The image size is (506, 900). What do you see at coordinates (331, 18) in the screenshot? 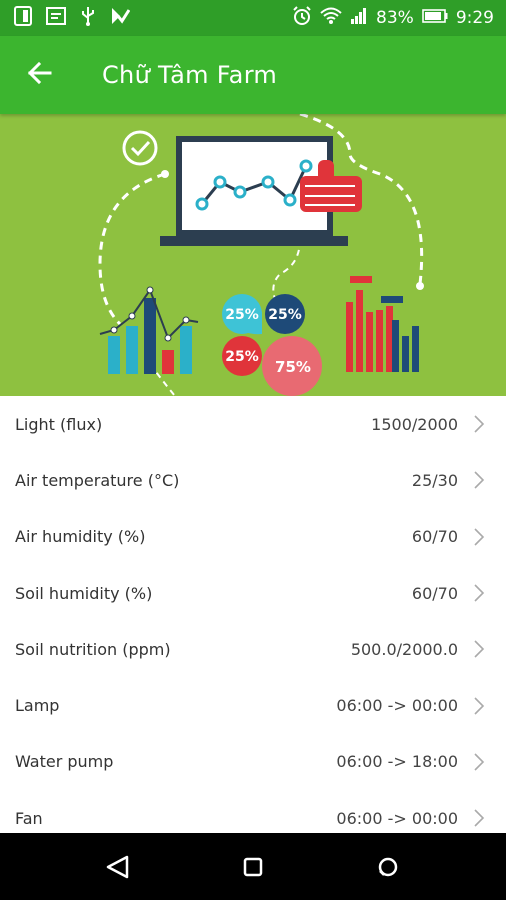
I see `wifi-icon` at bounding box center [331, 18].